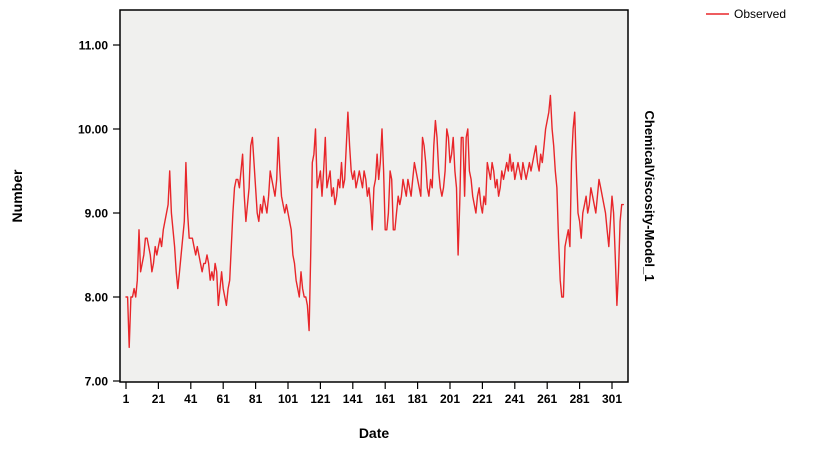 The width and height of the screenshot is (822, 463). I want to click on y-axis-ticks: 7.00 8.00 9.00 10.00 11.00, so click(99, 214).